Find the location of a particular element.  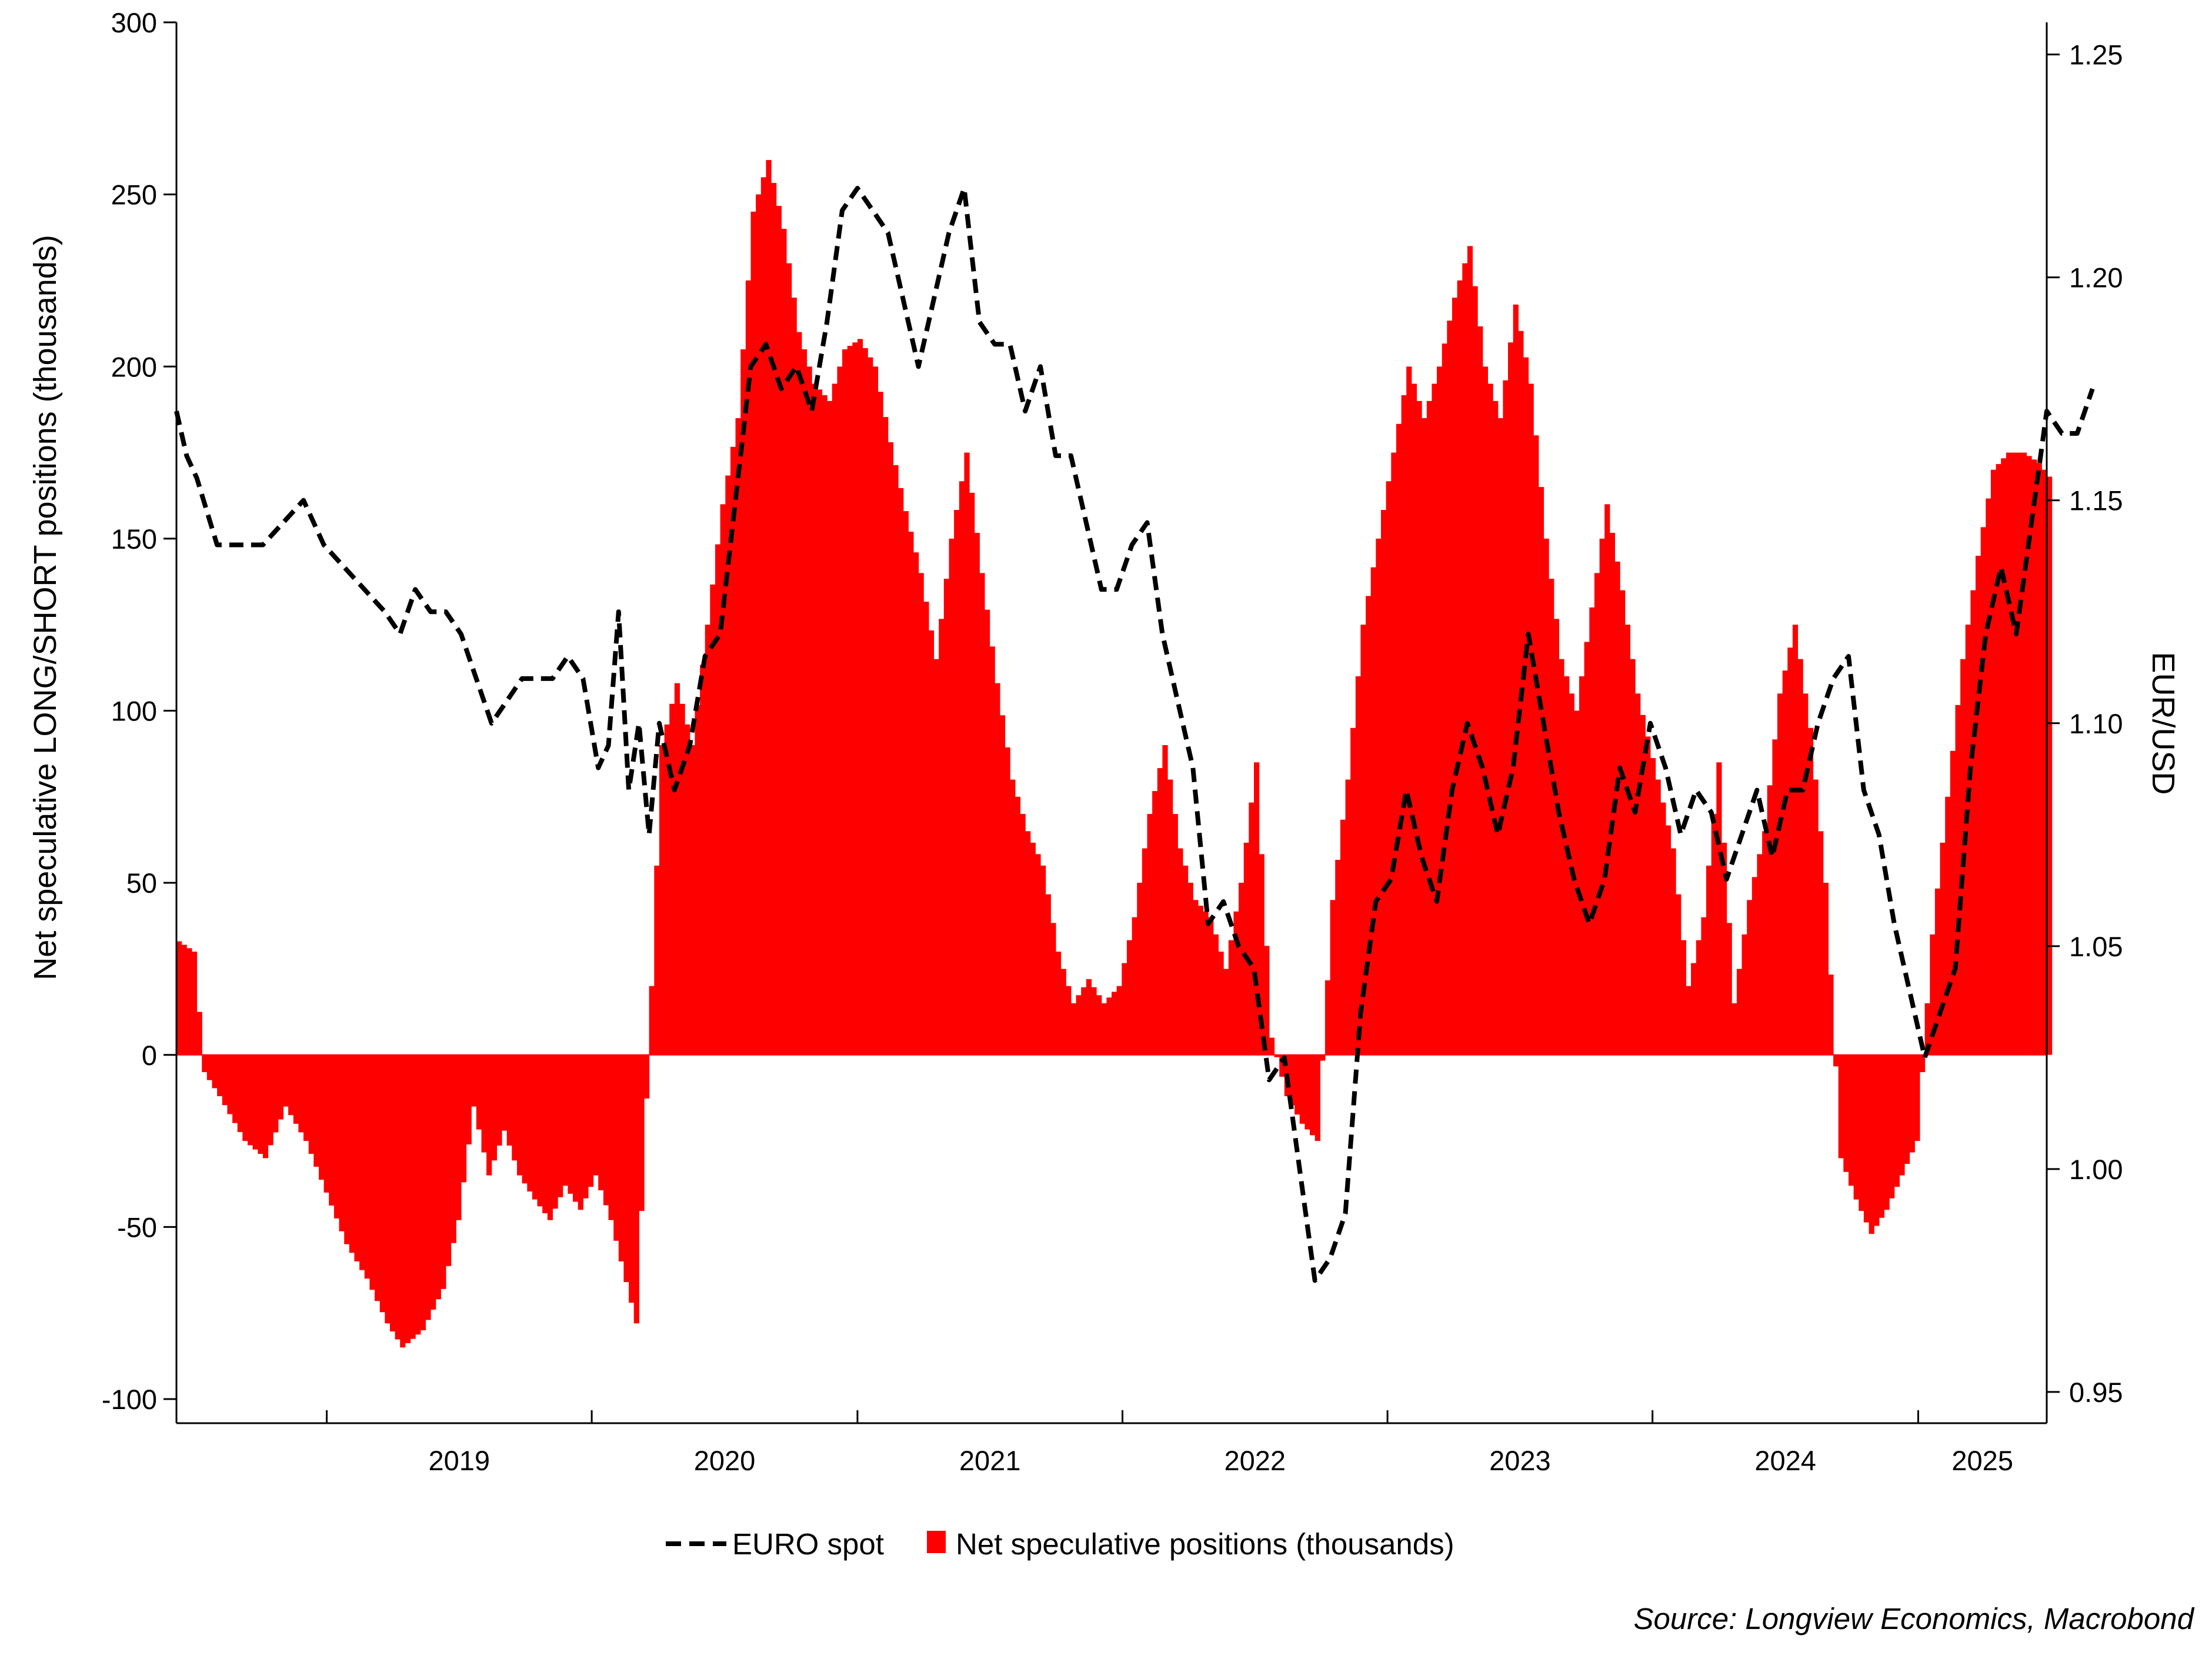

right-tick-label: 1.10 is located at coordinates (2096, 724).